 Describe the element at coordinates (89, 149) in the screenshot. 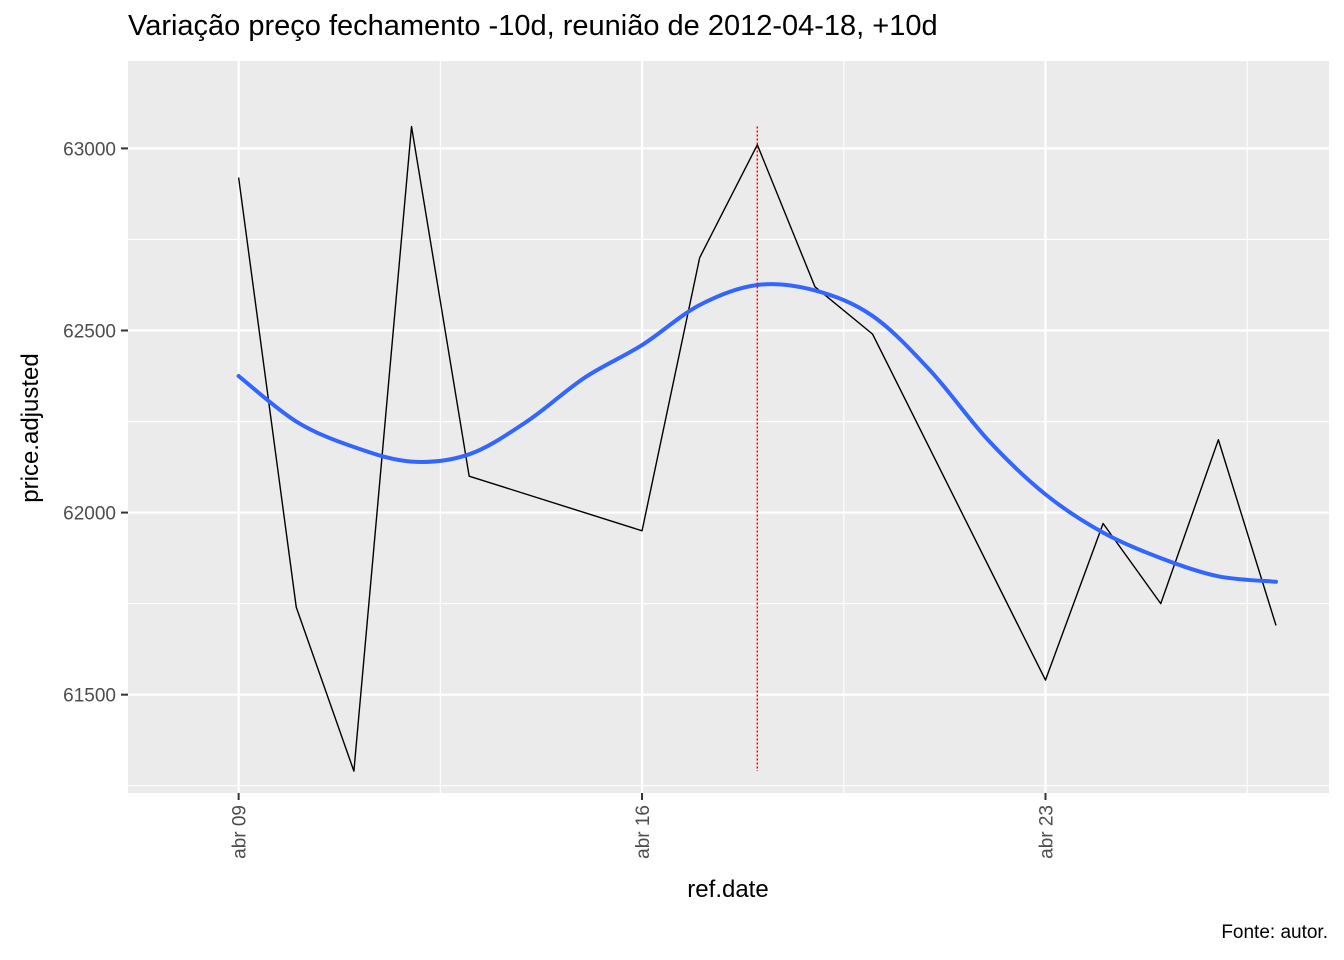

I see `y-tick-label: 63000` at that location.